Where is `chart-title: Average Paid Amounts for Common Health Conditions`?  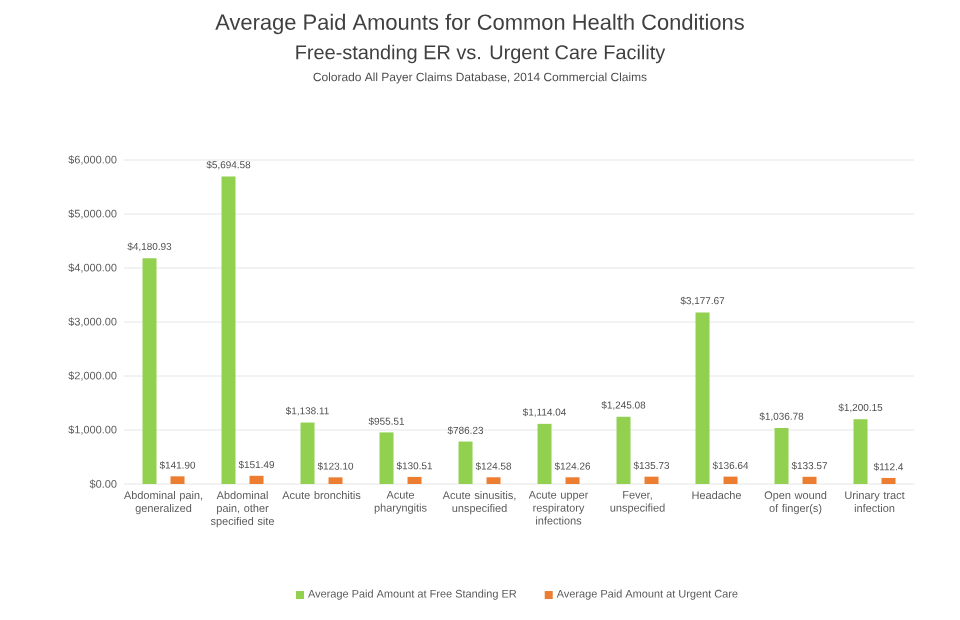
chart-title: Average Paid Amounts for Common Health Conditions is located at coordinates (479, 24).